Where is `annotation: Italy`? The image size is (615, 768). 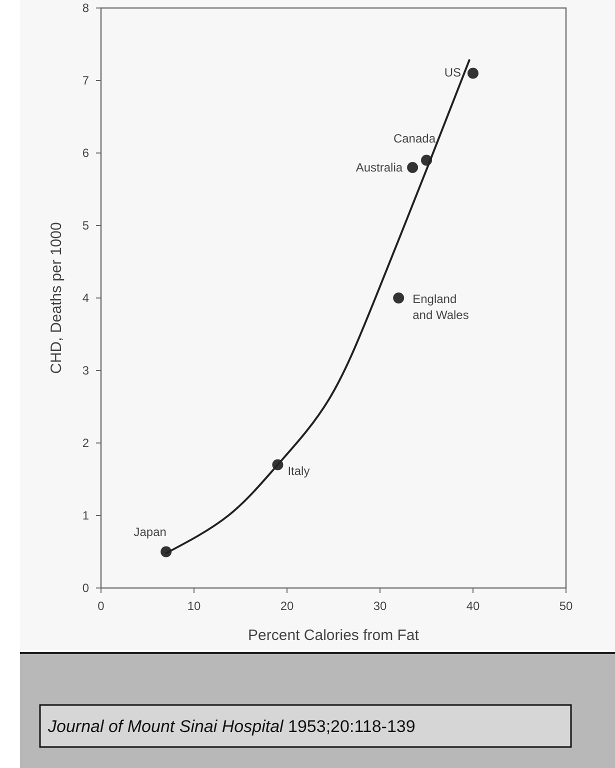
annotation: Italy is located at coordinates (299, 471).